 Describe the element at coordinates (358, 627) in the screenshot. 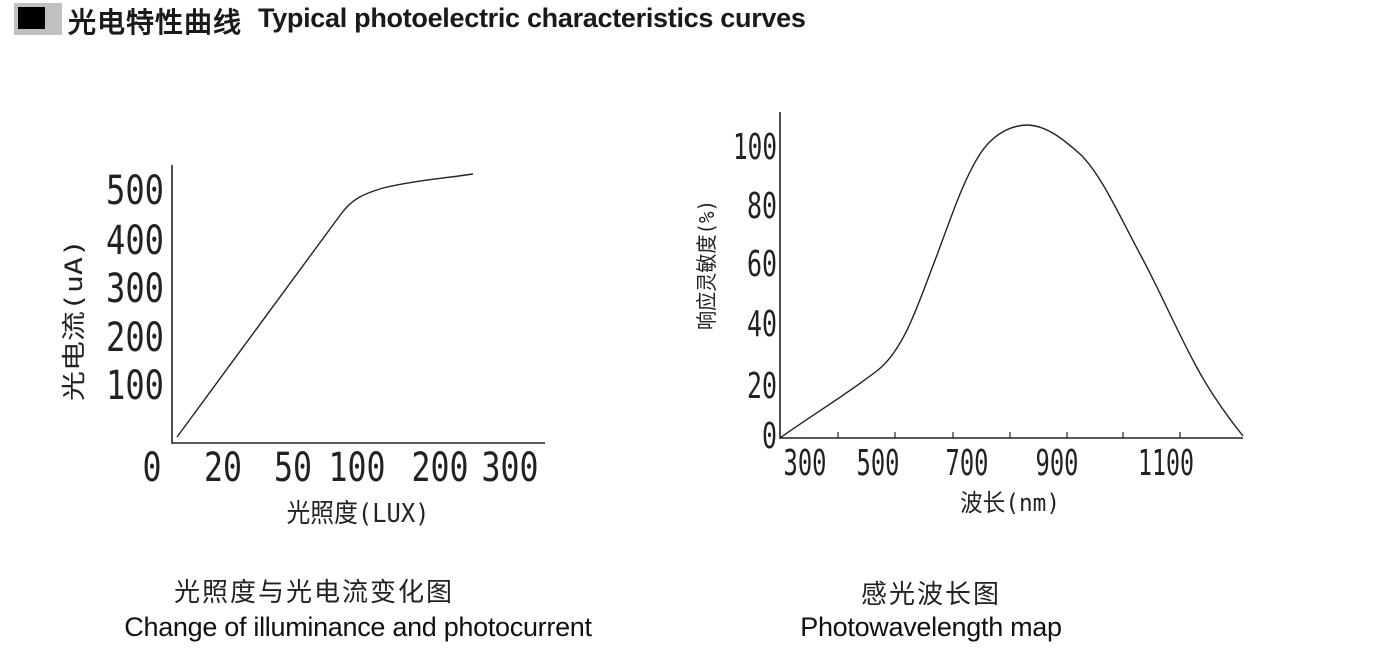

I see `left-chart-caption-en: Change of illuminance and photocurrent` at that location.